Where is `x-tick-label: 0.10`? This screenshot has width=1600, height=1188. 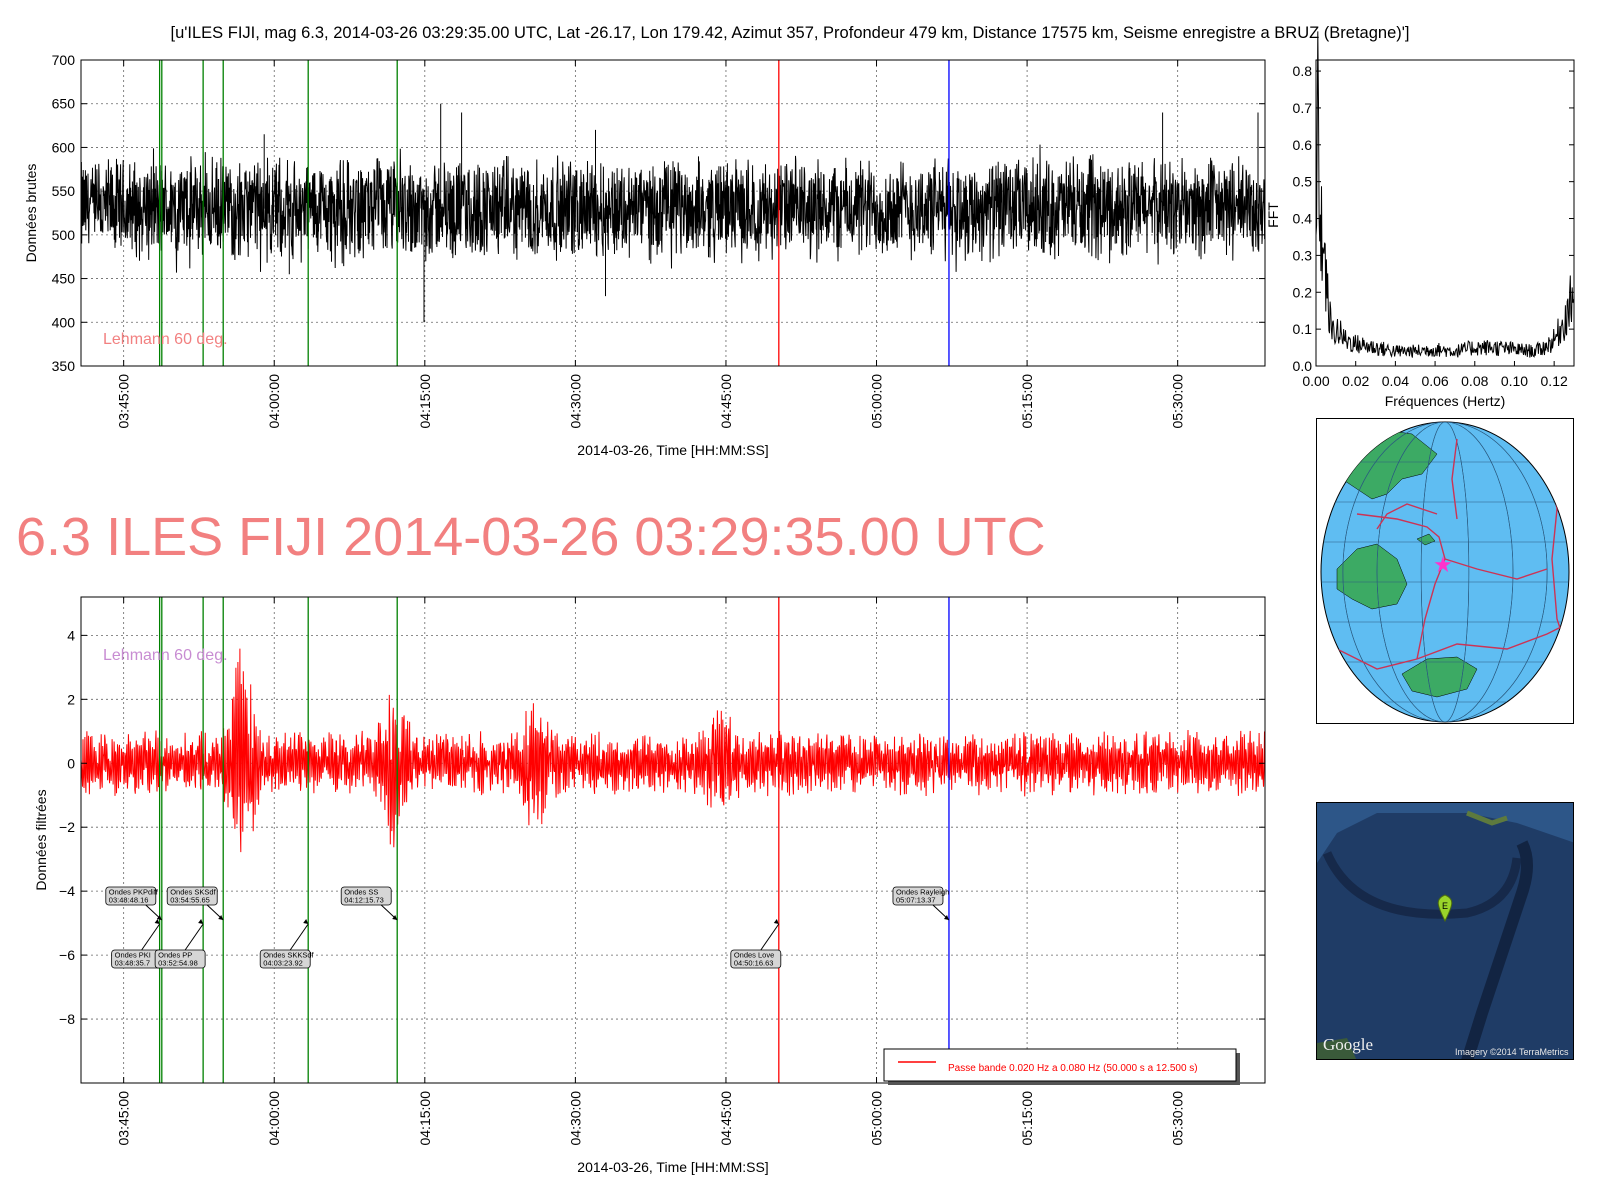
x-tick-label: 0.10 is located at coordinates (1514, 381).